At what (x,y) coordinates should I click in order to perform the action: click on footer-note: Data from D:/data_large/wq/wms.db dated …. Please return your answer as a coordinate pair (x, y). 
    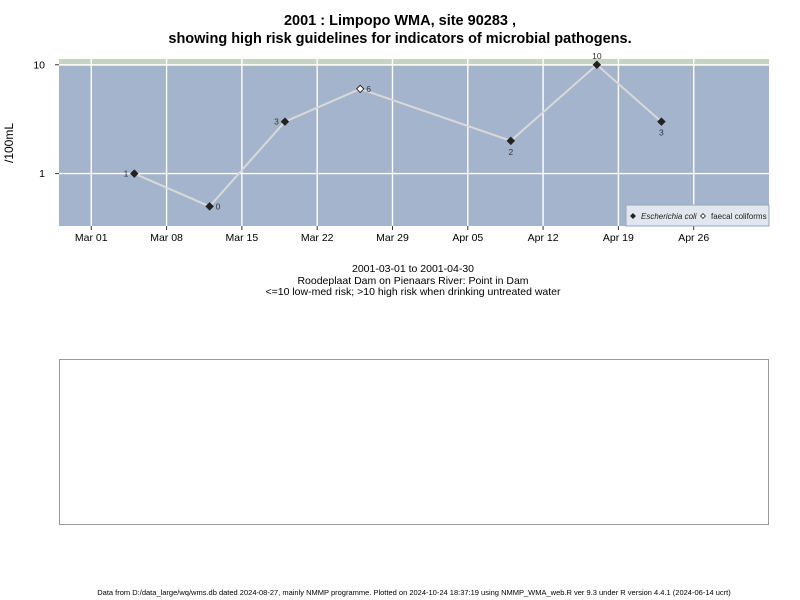
    Looking at the image, I should click on (414, 592).